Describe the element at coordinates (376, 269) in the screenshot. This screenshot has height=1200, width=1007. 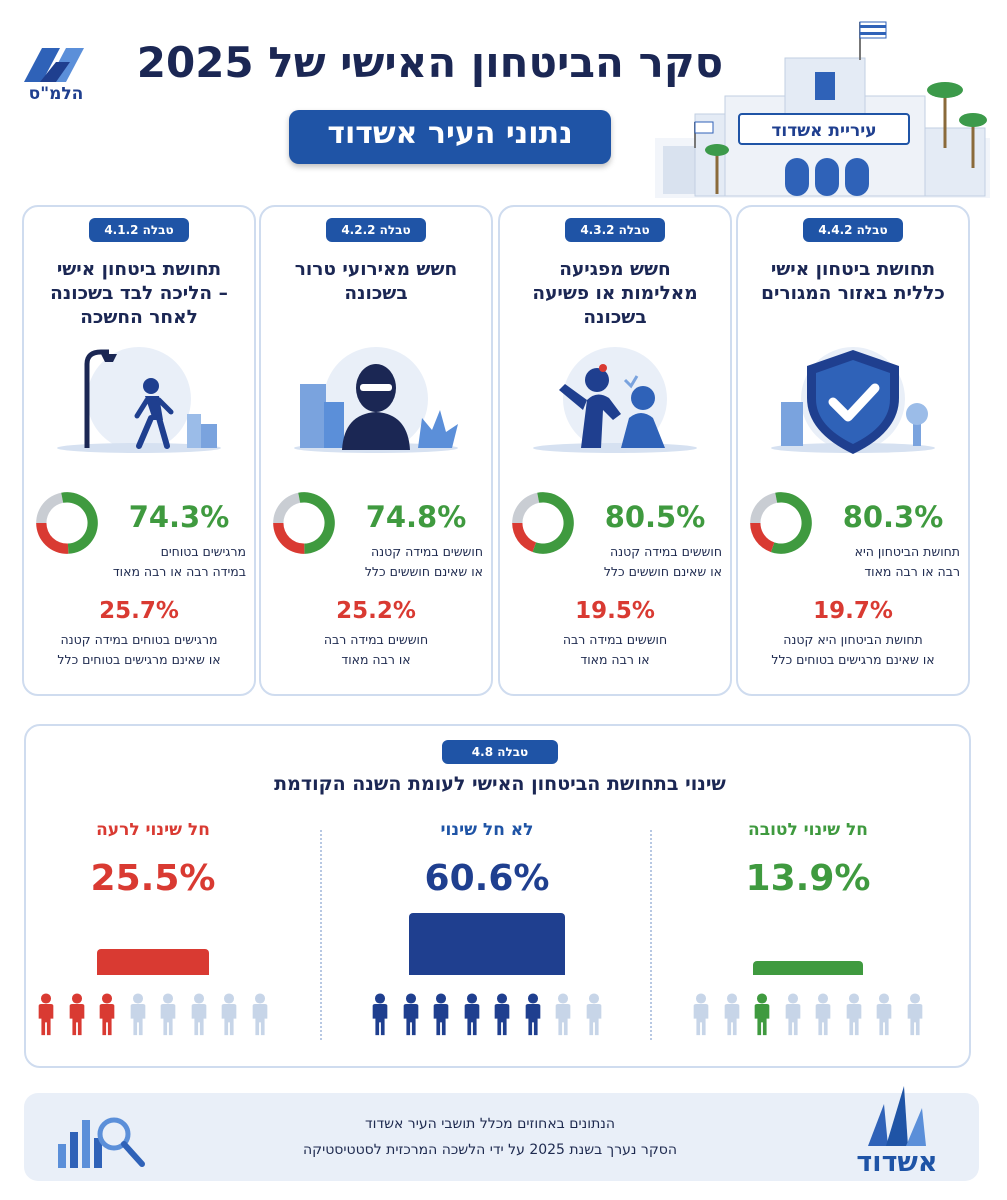
I see `card-title-line: חשש מאירועי טרור` at that location.